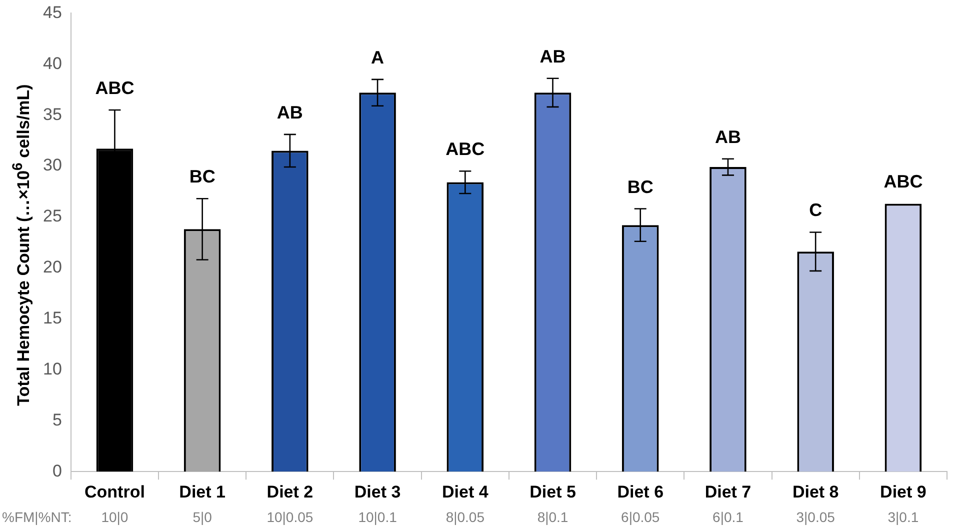 The width and height of the screenshot is (957, 530). Describe the element at coordinates (52, 114) in the screenshot. I see `y-tick-label: 35` at that location.